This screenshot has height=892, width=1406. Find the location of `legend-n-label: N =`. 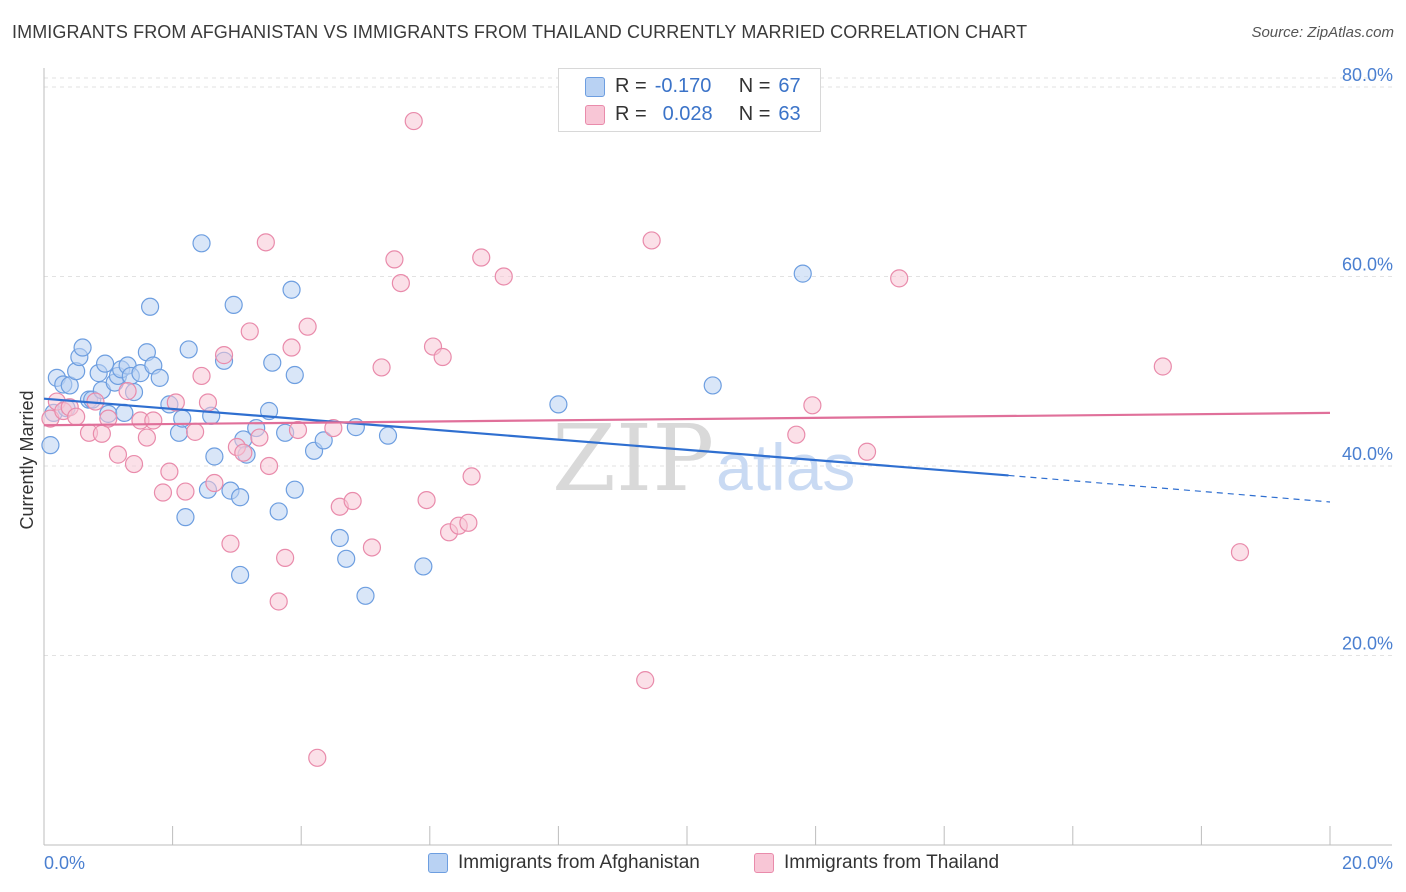

legend-n-label: N = is located at coordinates (754, 85).